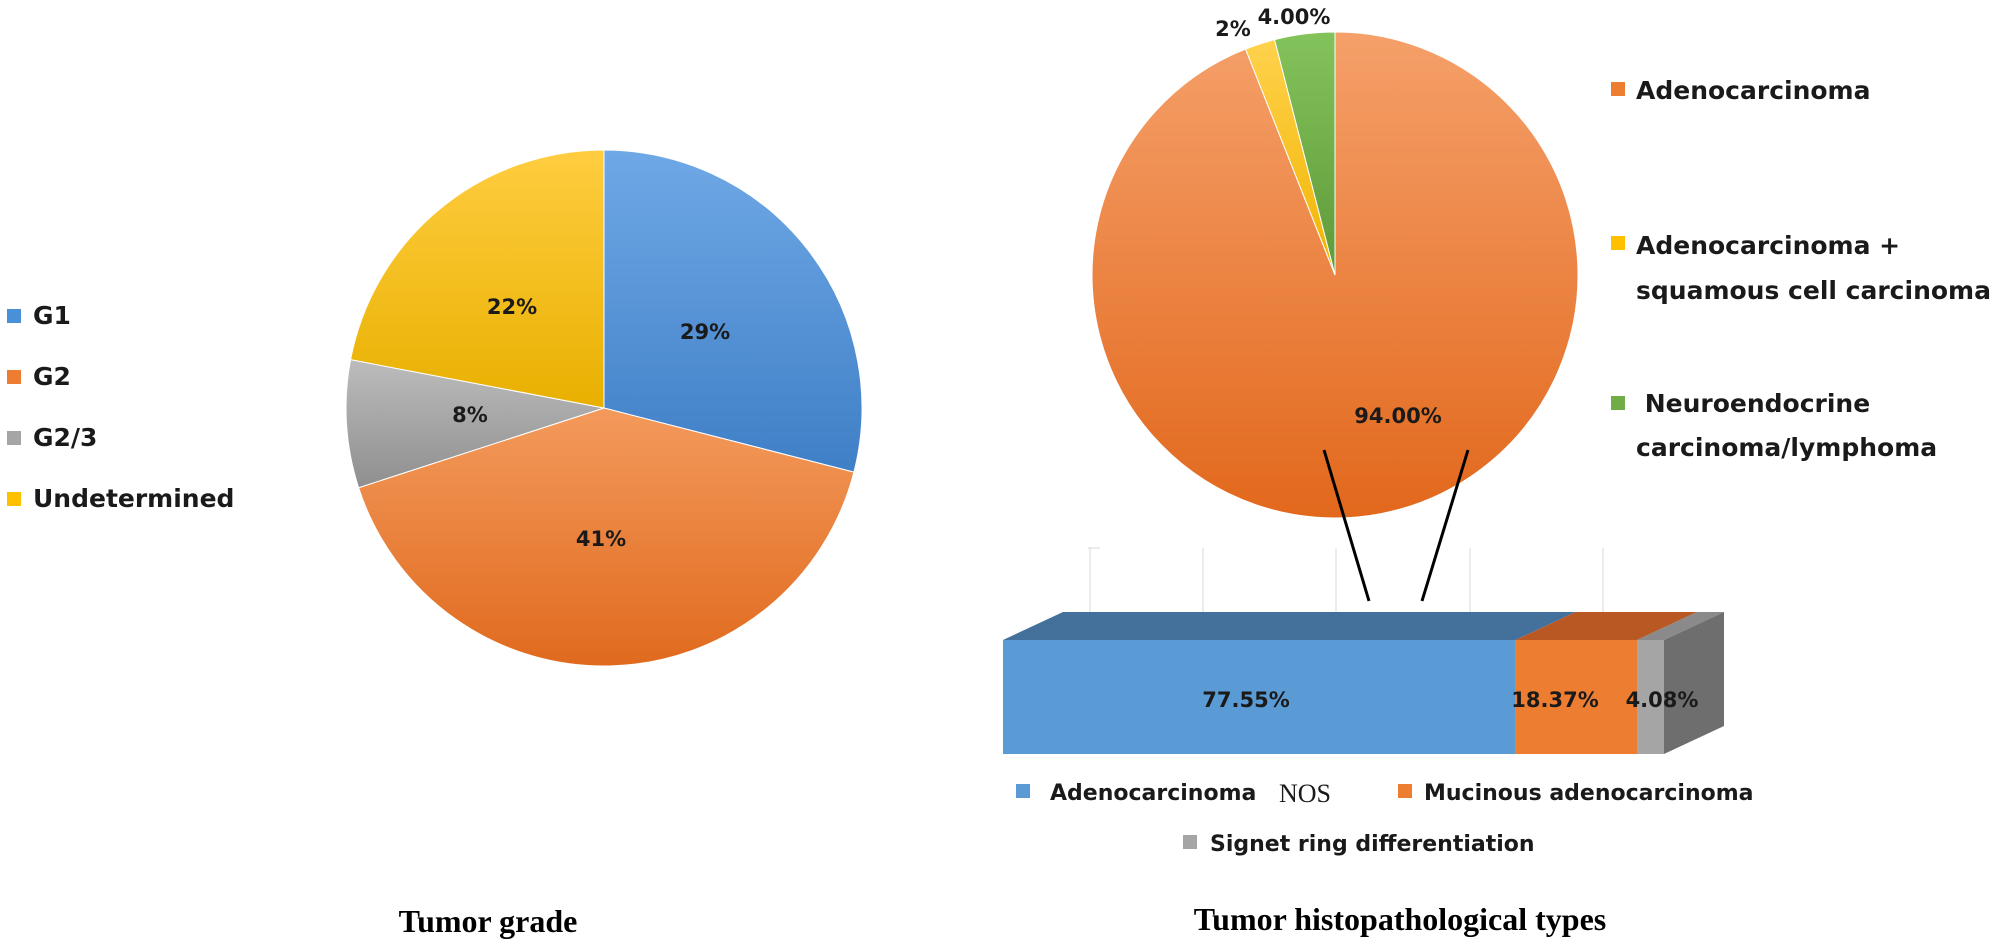 The width and height of the screenshot is (1995, 945). I want to click on slice-g1, so click(733, 311).